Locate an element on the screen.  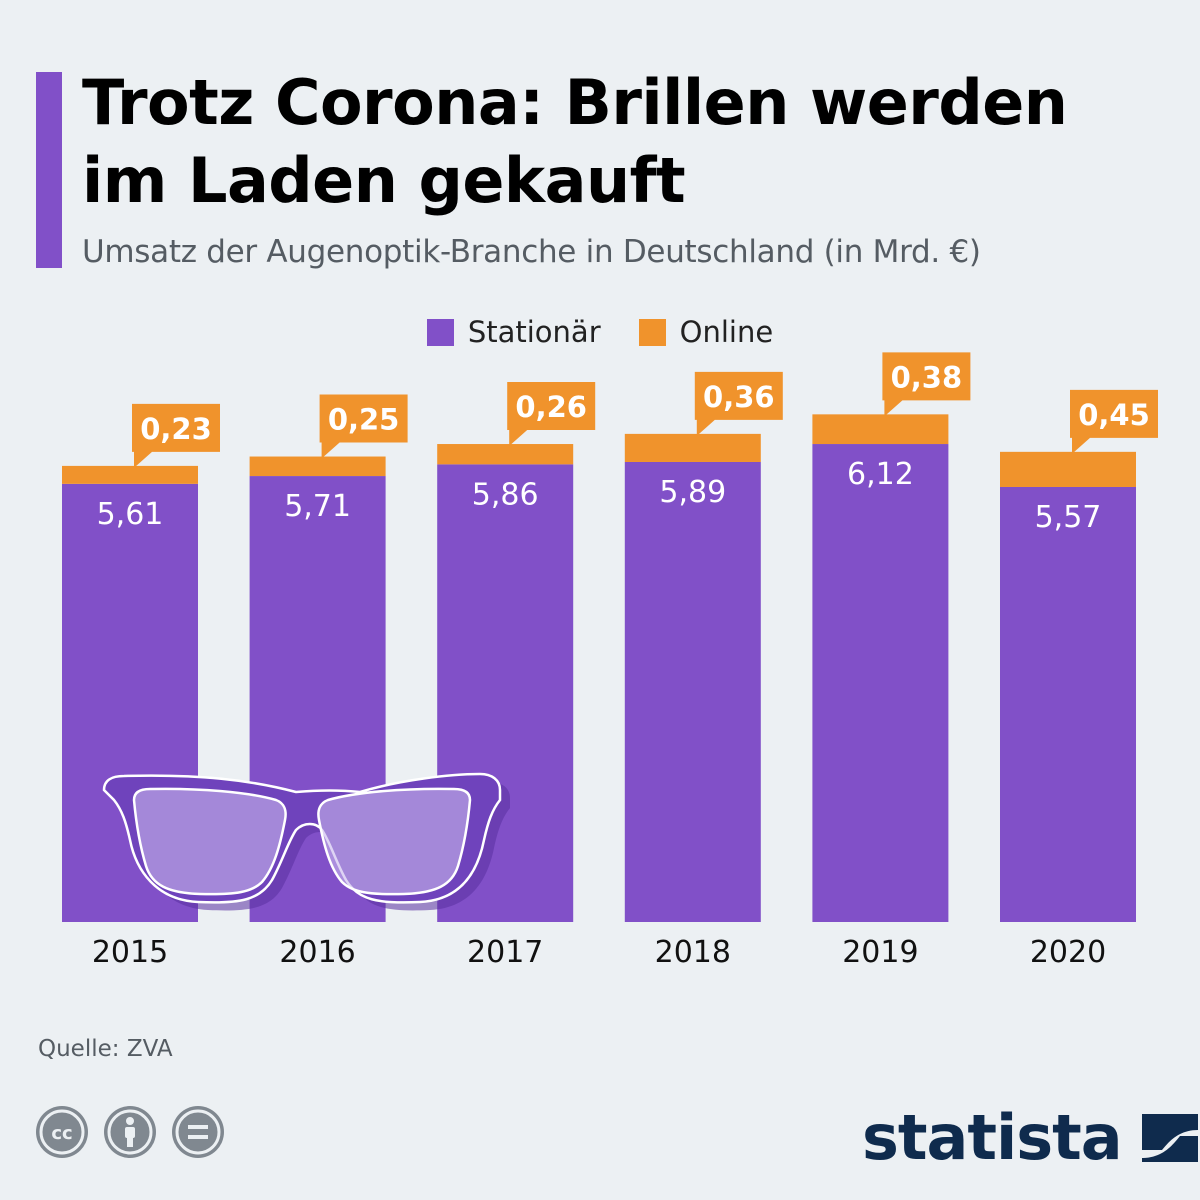
label-online-2016: 0,25 is located at coordinates (364, 420).